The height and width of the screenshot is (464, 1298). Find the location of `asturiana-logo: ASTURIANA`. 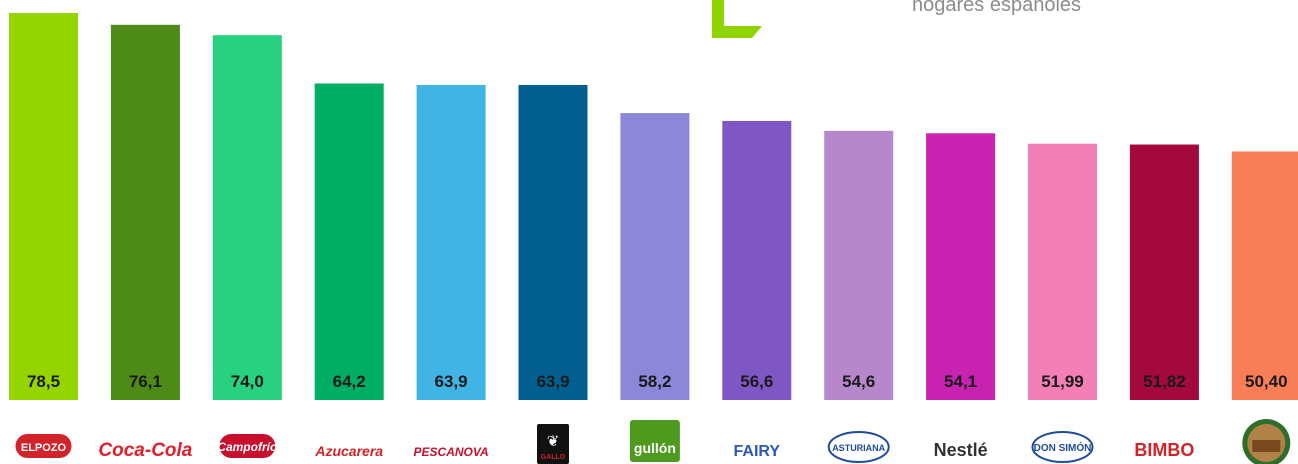

asturiana-logo: ASTURIANA is located at coordinates (858, 447).